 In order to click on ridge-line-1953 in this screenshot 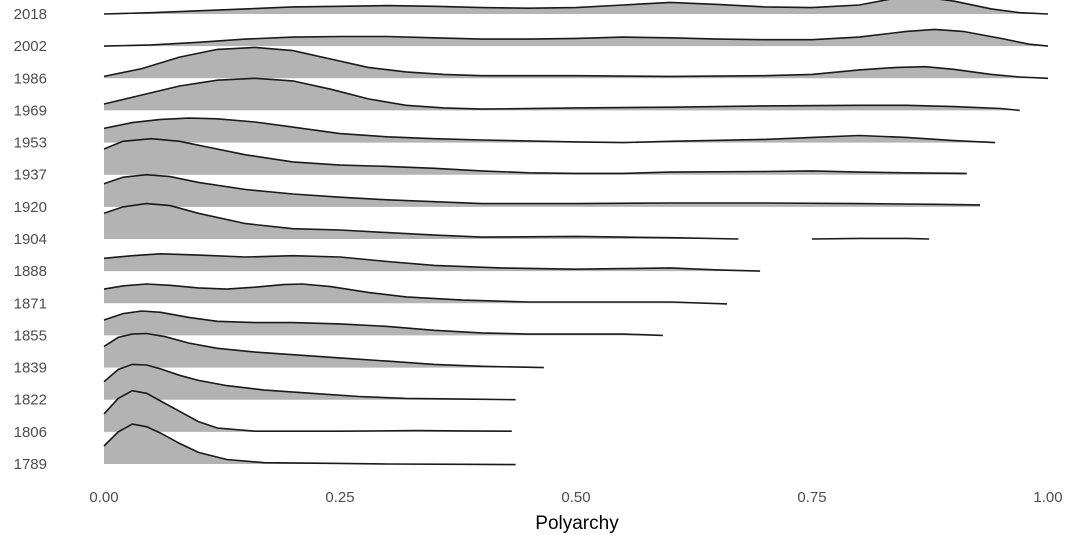, I will do `click(549, 130)`.